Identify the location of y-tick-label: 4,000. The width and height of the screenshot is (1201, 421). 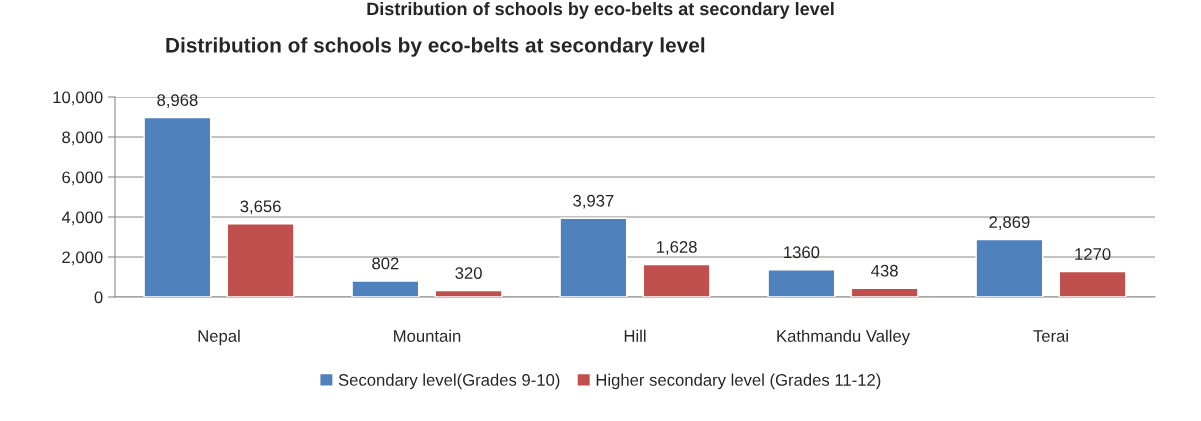
(82, 218).